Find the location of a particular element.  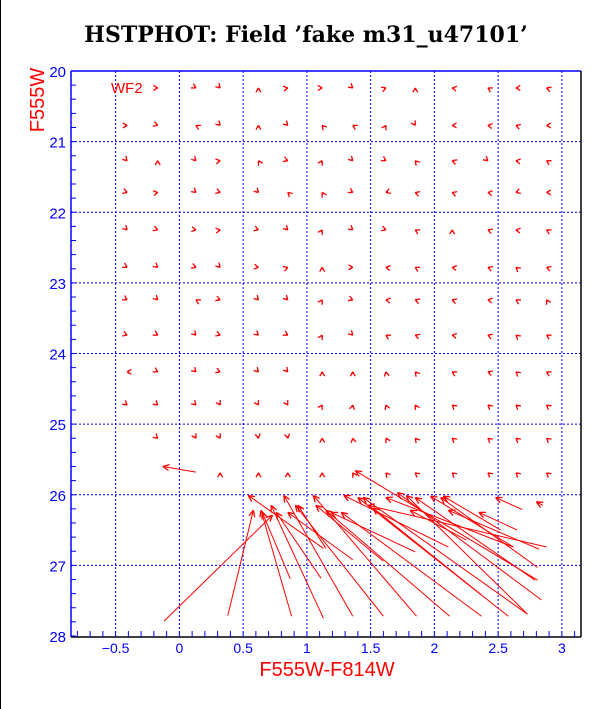

x-tick-label: 1 is located at coordinates (307, 648).